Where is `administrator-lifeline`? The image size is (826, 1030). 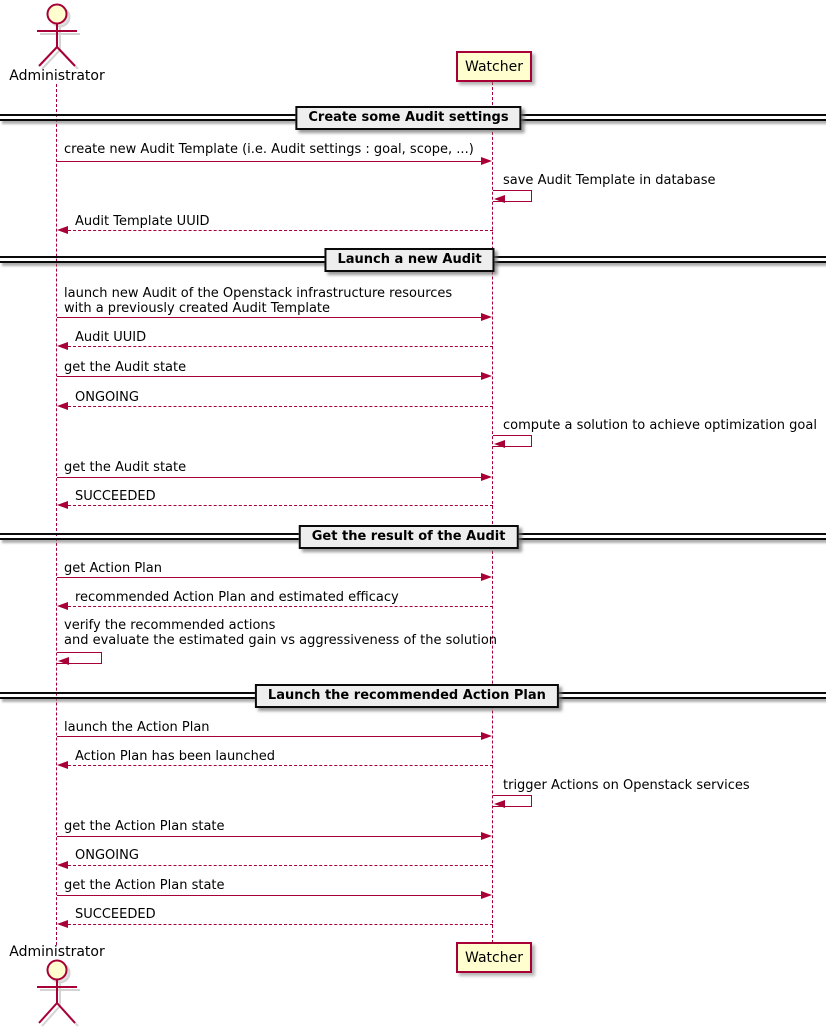 administrator-lifeline is located at coordinates (56, 514).